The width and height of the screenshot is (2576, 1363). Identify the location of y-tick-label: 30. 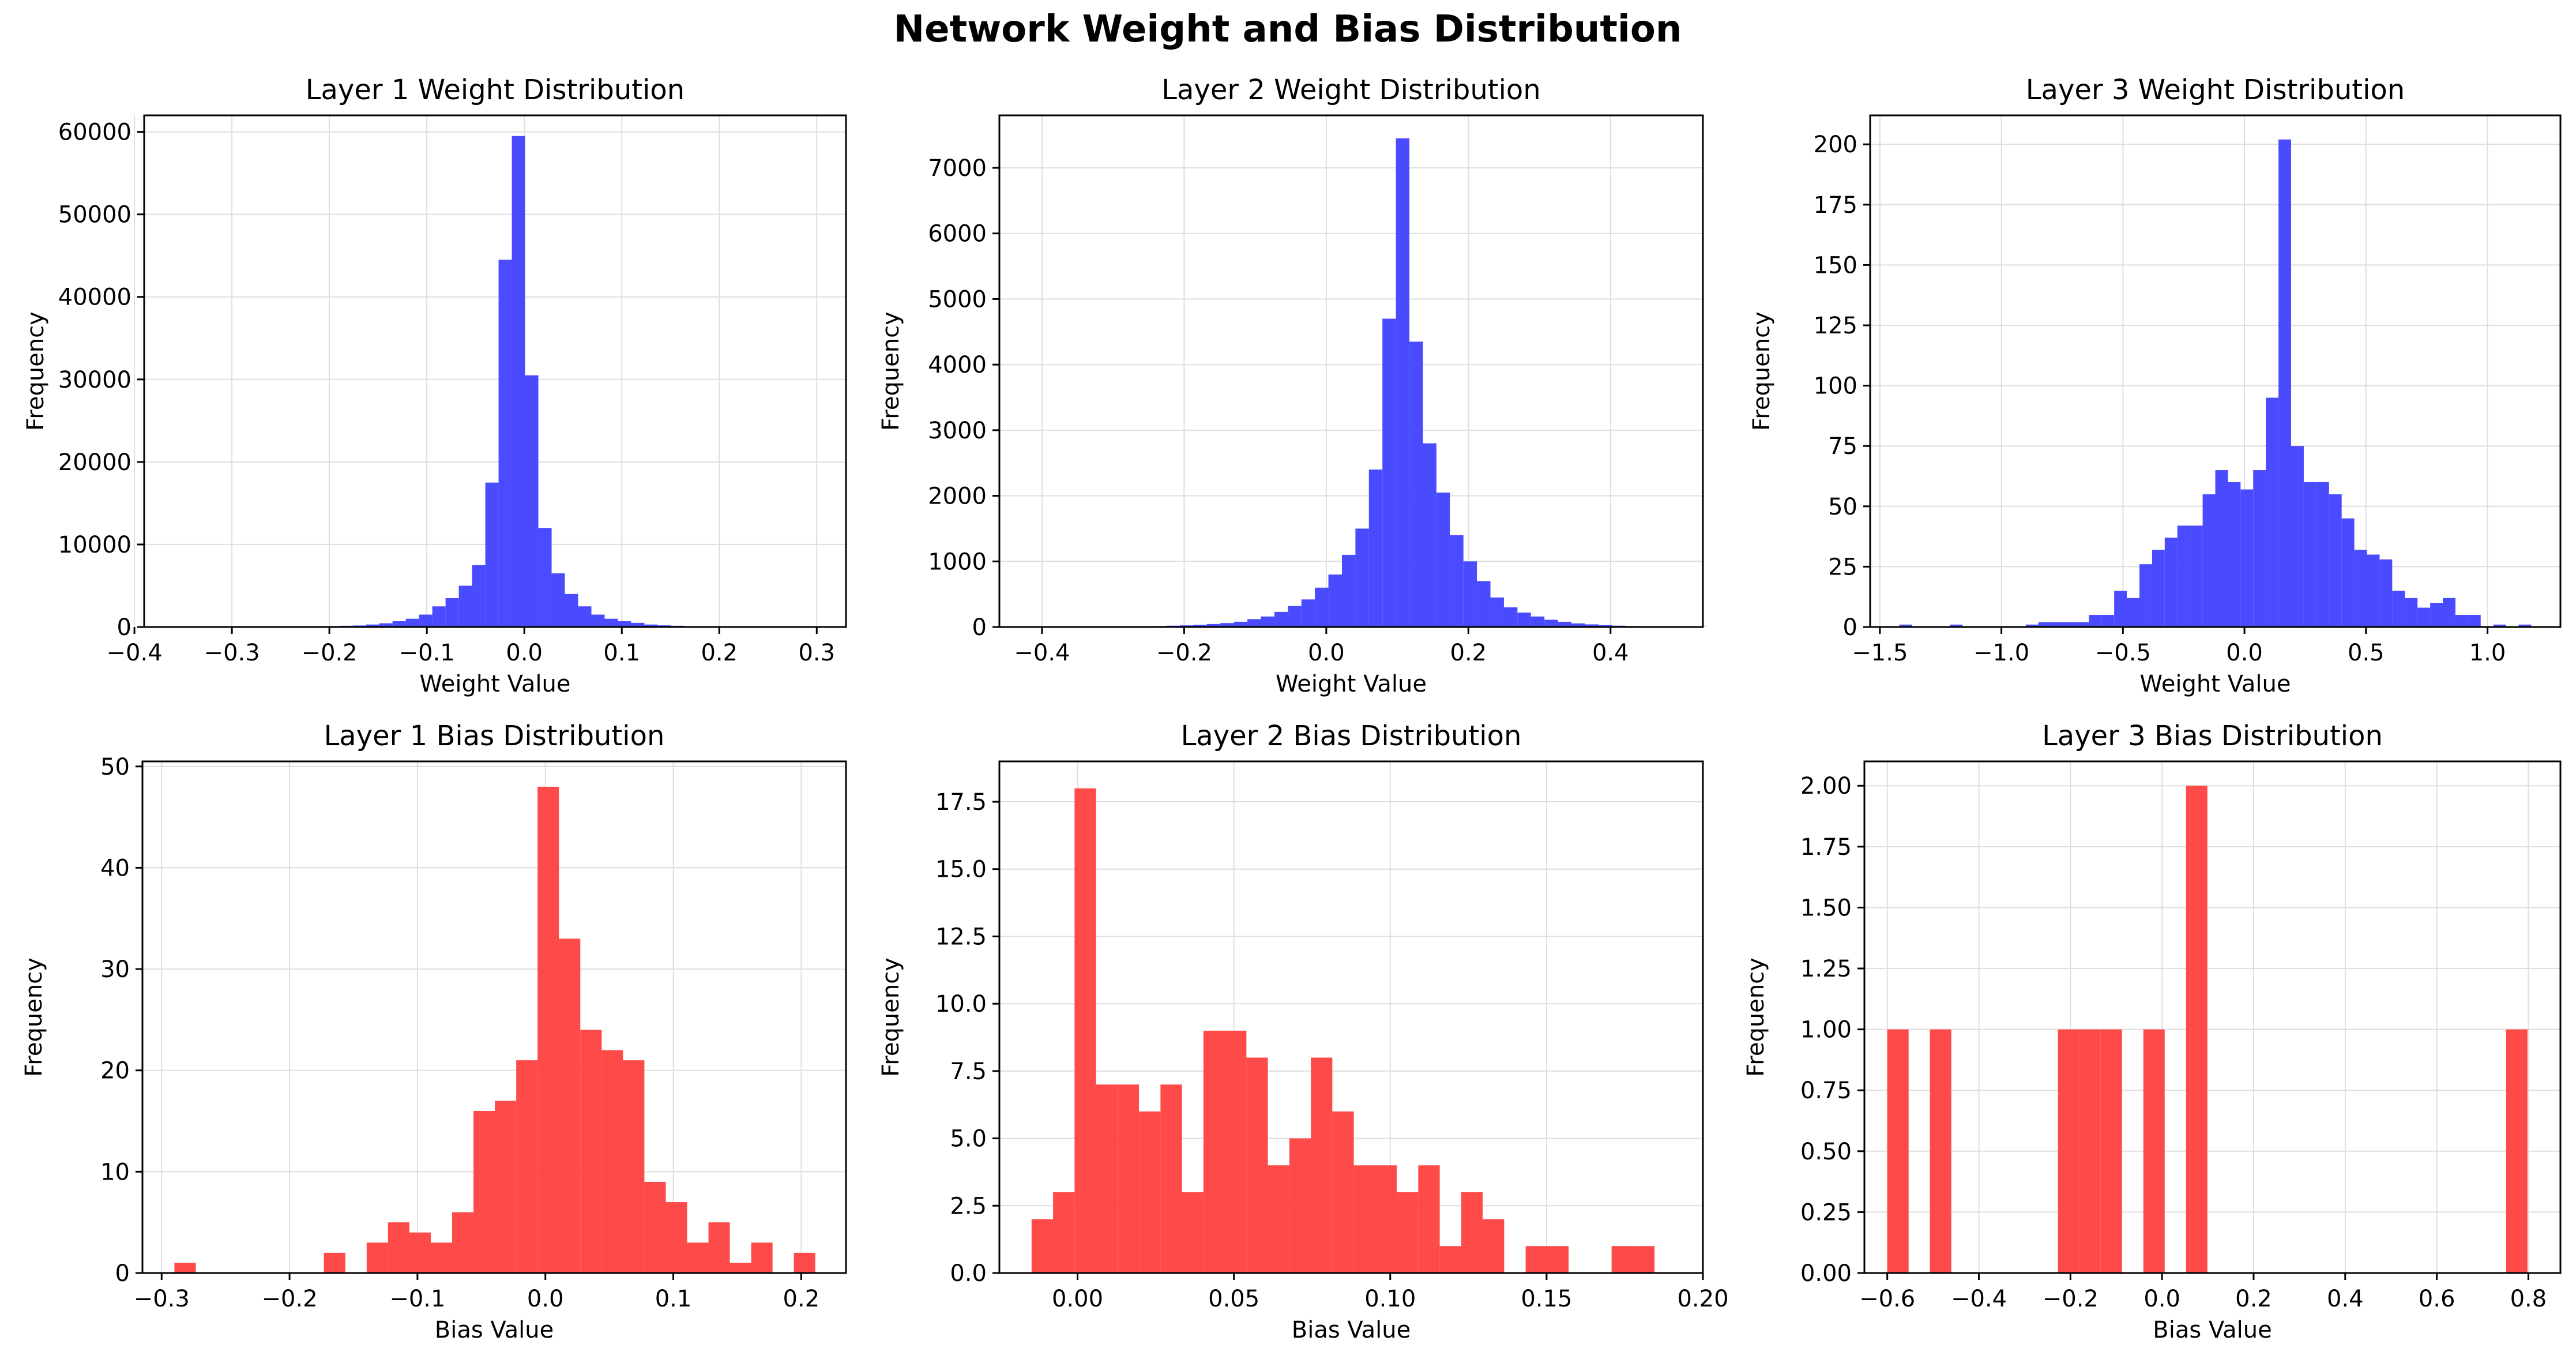
(115, 969).